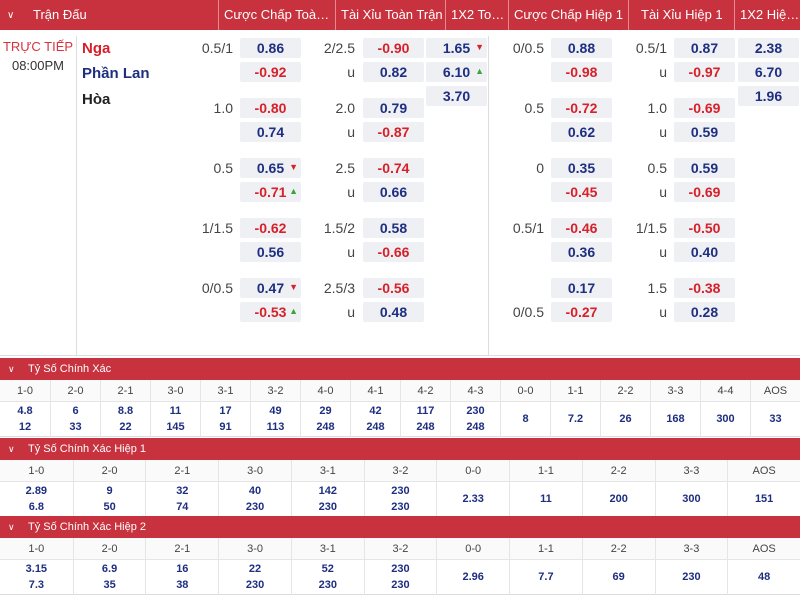  What do you see at coordinates (36, 577) in the screenshot?
I see `score-odds-cell: 3.15 7.3` at bounding box center [36, 577].